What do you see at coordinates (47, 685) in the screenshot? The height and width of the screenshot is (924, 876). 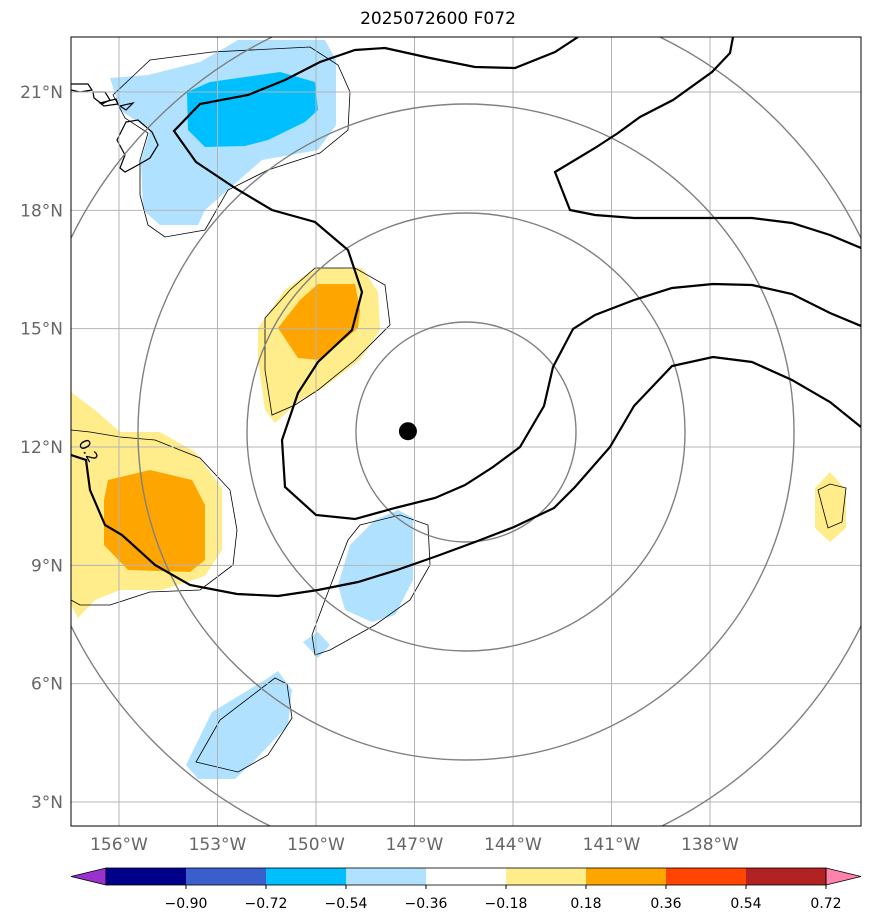 I see `latitude-label: 6°N` at bounding box center [47, 685].